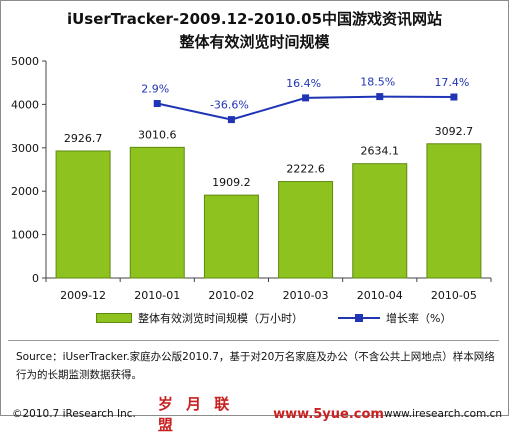 The image size is (509, 435). I want to click on x-tick-label: 2010-03, so click(306, 295).